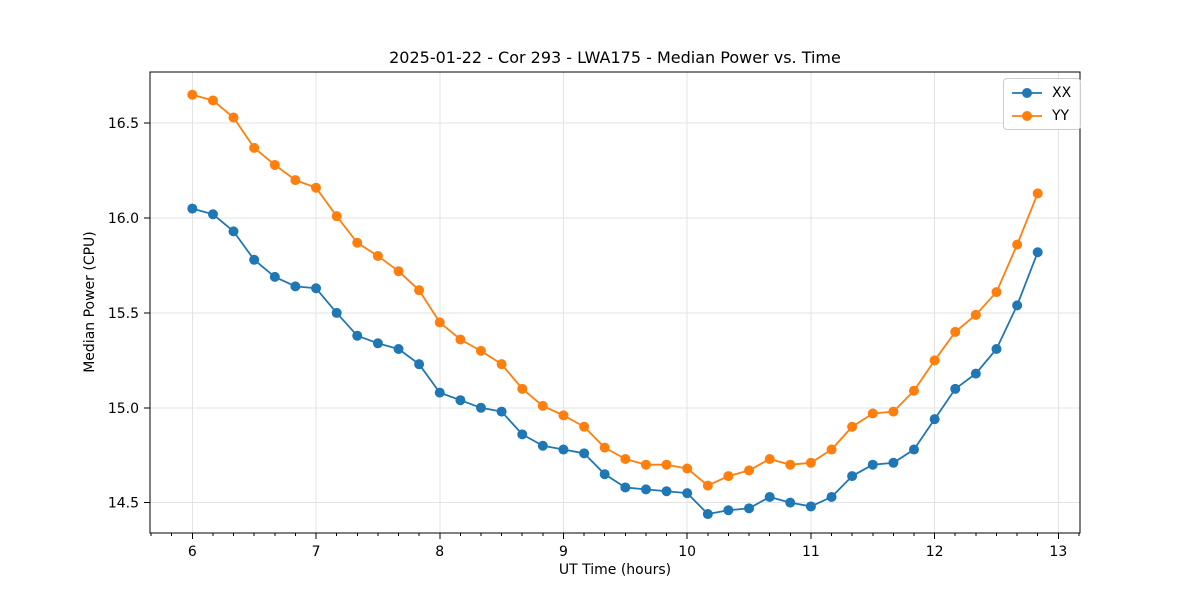 The height and width of the screenshot is (600, 1200). Describe the element at coordinates (935, 552) in the screenshot. I see `x-tick-label: 12` at that location.